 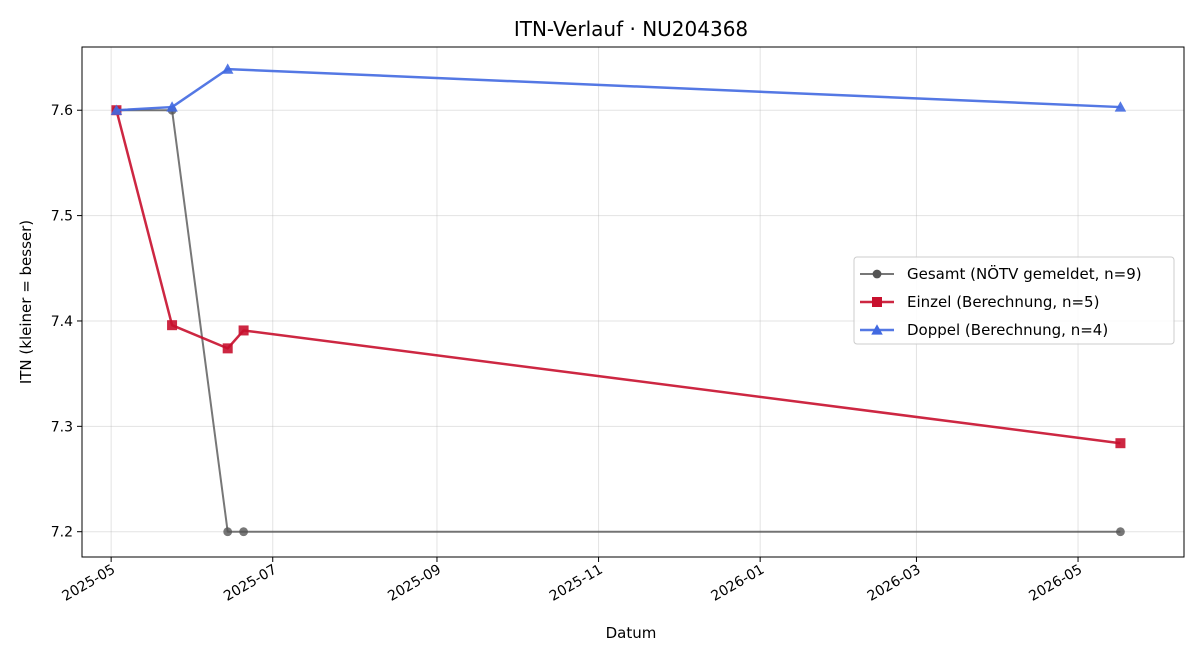 I want to click on x-tick-label: 2026-03, so click(x=894, y=583).